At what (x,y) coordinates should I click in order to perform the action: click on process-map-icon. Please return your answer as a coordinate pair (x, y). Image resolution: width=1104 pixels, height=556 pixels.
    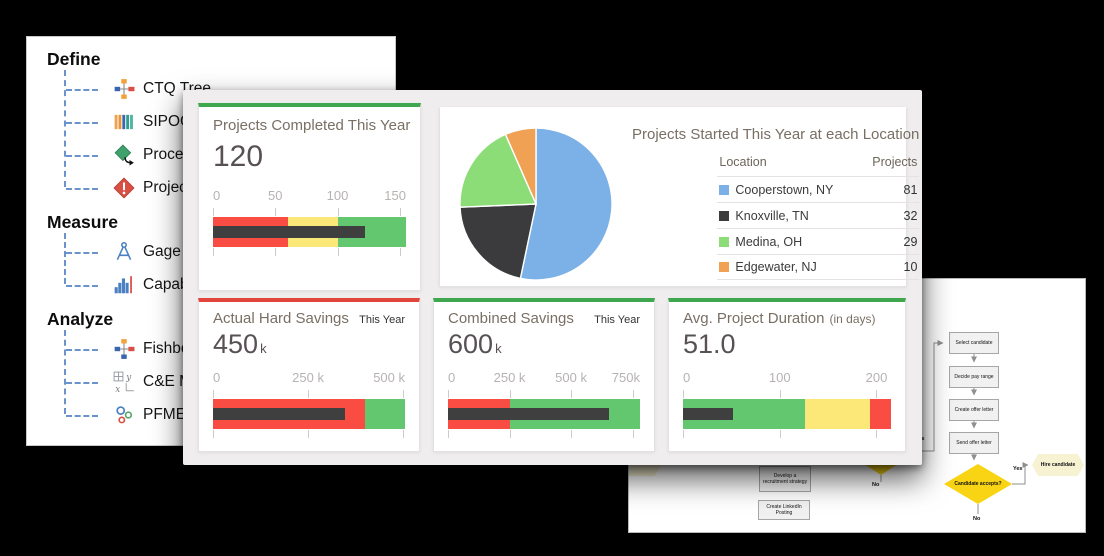
    Looking at the image, I should click on (124, 154).